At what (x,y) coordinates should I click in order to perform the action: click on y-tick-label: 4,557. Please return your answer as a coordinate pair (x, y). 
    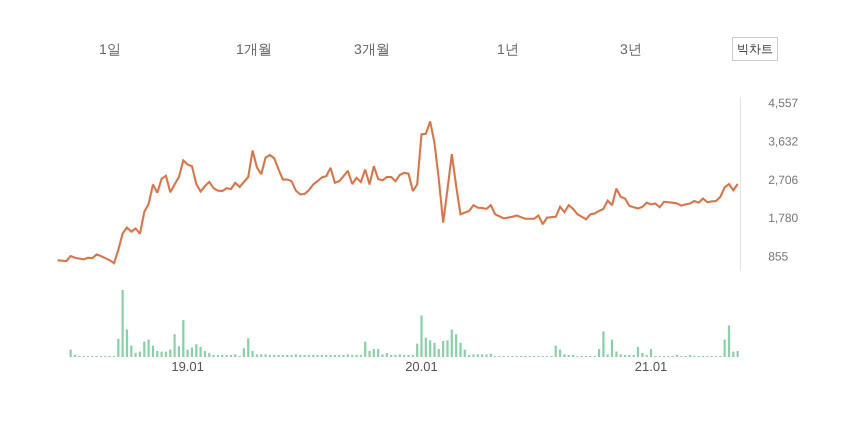
    Looking at the image, I should click on (783, 103).